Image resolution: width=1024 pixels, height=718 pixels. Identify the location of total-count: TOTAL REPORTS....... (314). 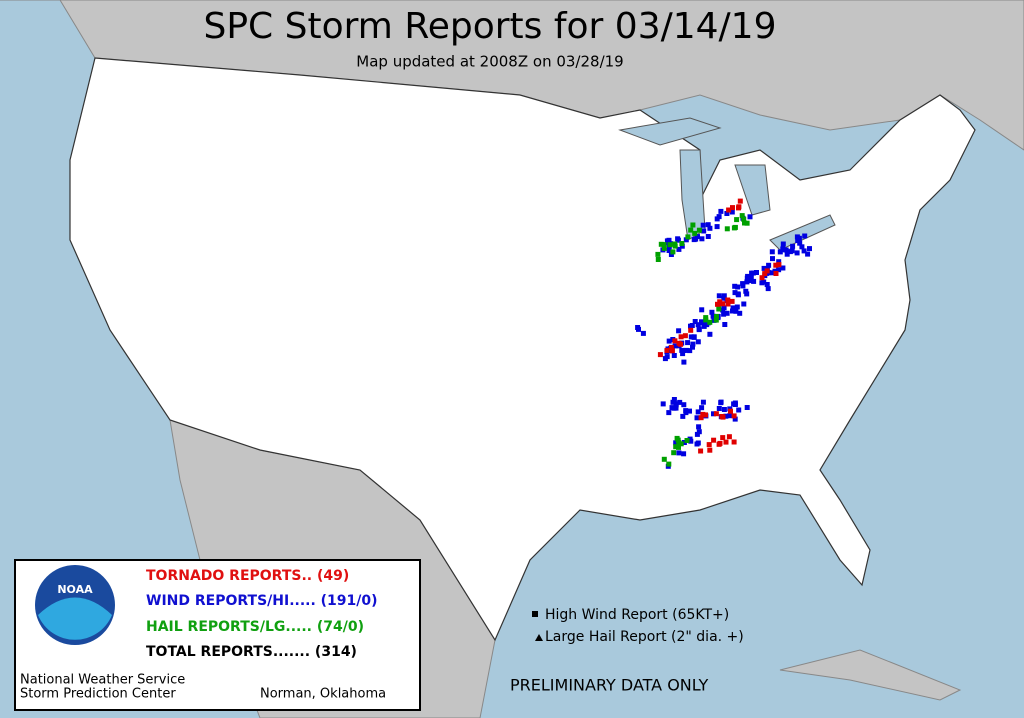
(251, 652).